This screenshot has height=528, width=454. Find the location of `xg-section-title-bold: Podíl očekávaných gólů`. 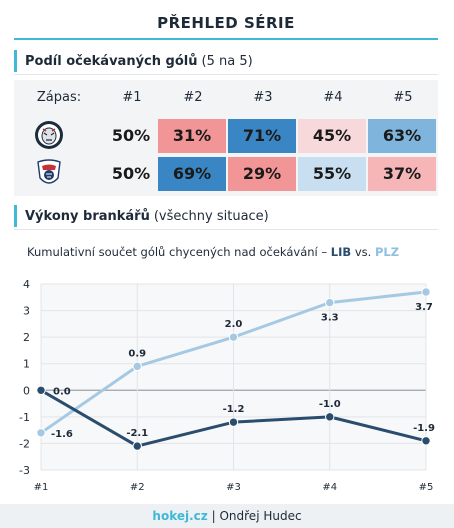

xg-section-title-bold: Podíl očekávaných gólů is located at coordinates (111, 61).